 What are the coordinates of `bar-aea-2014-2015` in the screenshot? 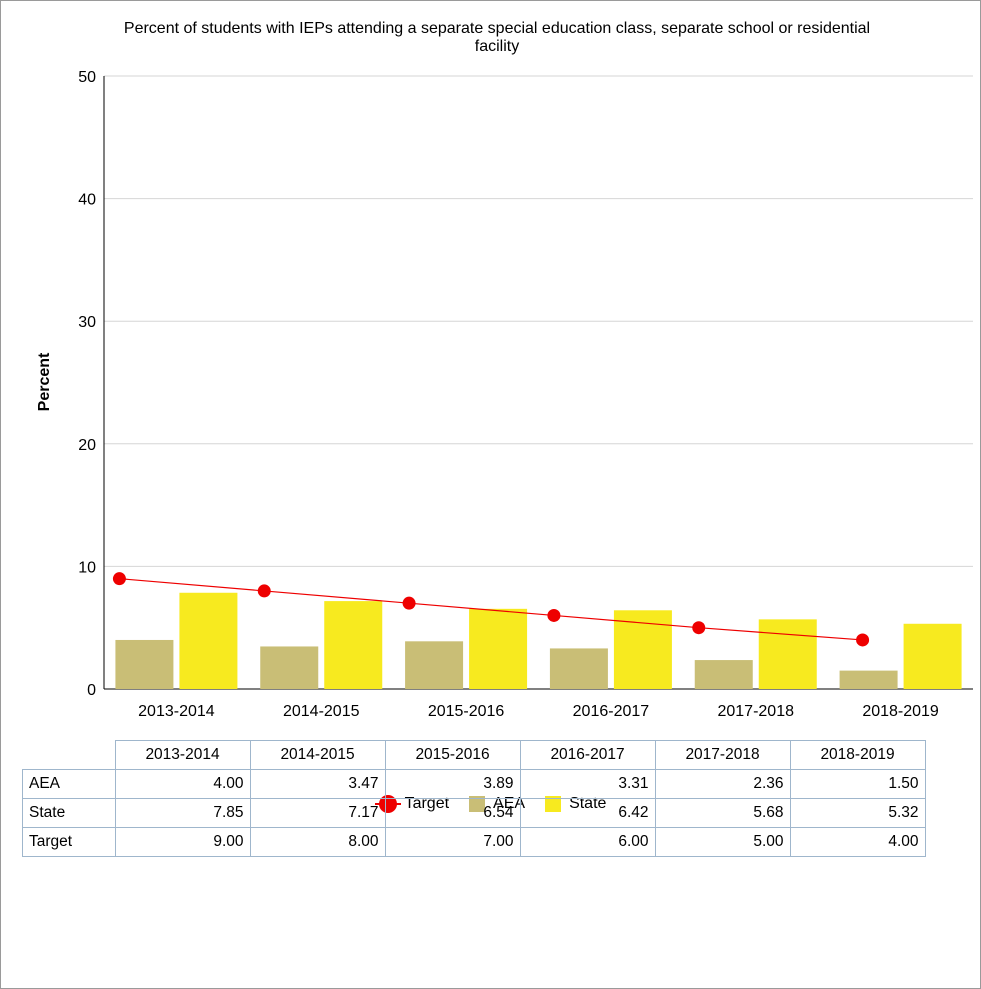 It's located at (289, 667).